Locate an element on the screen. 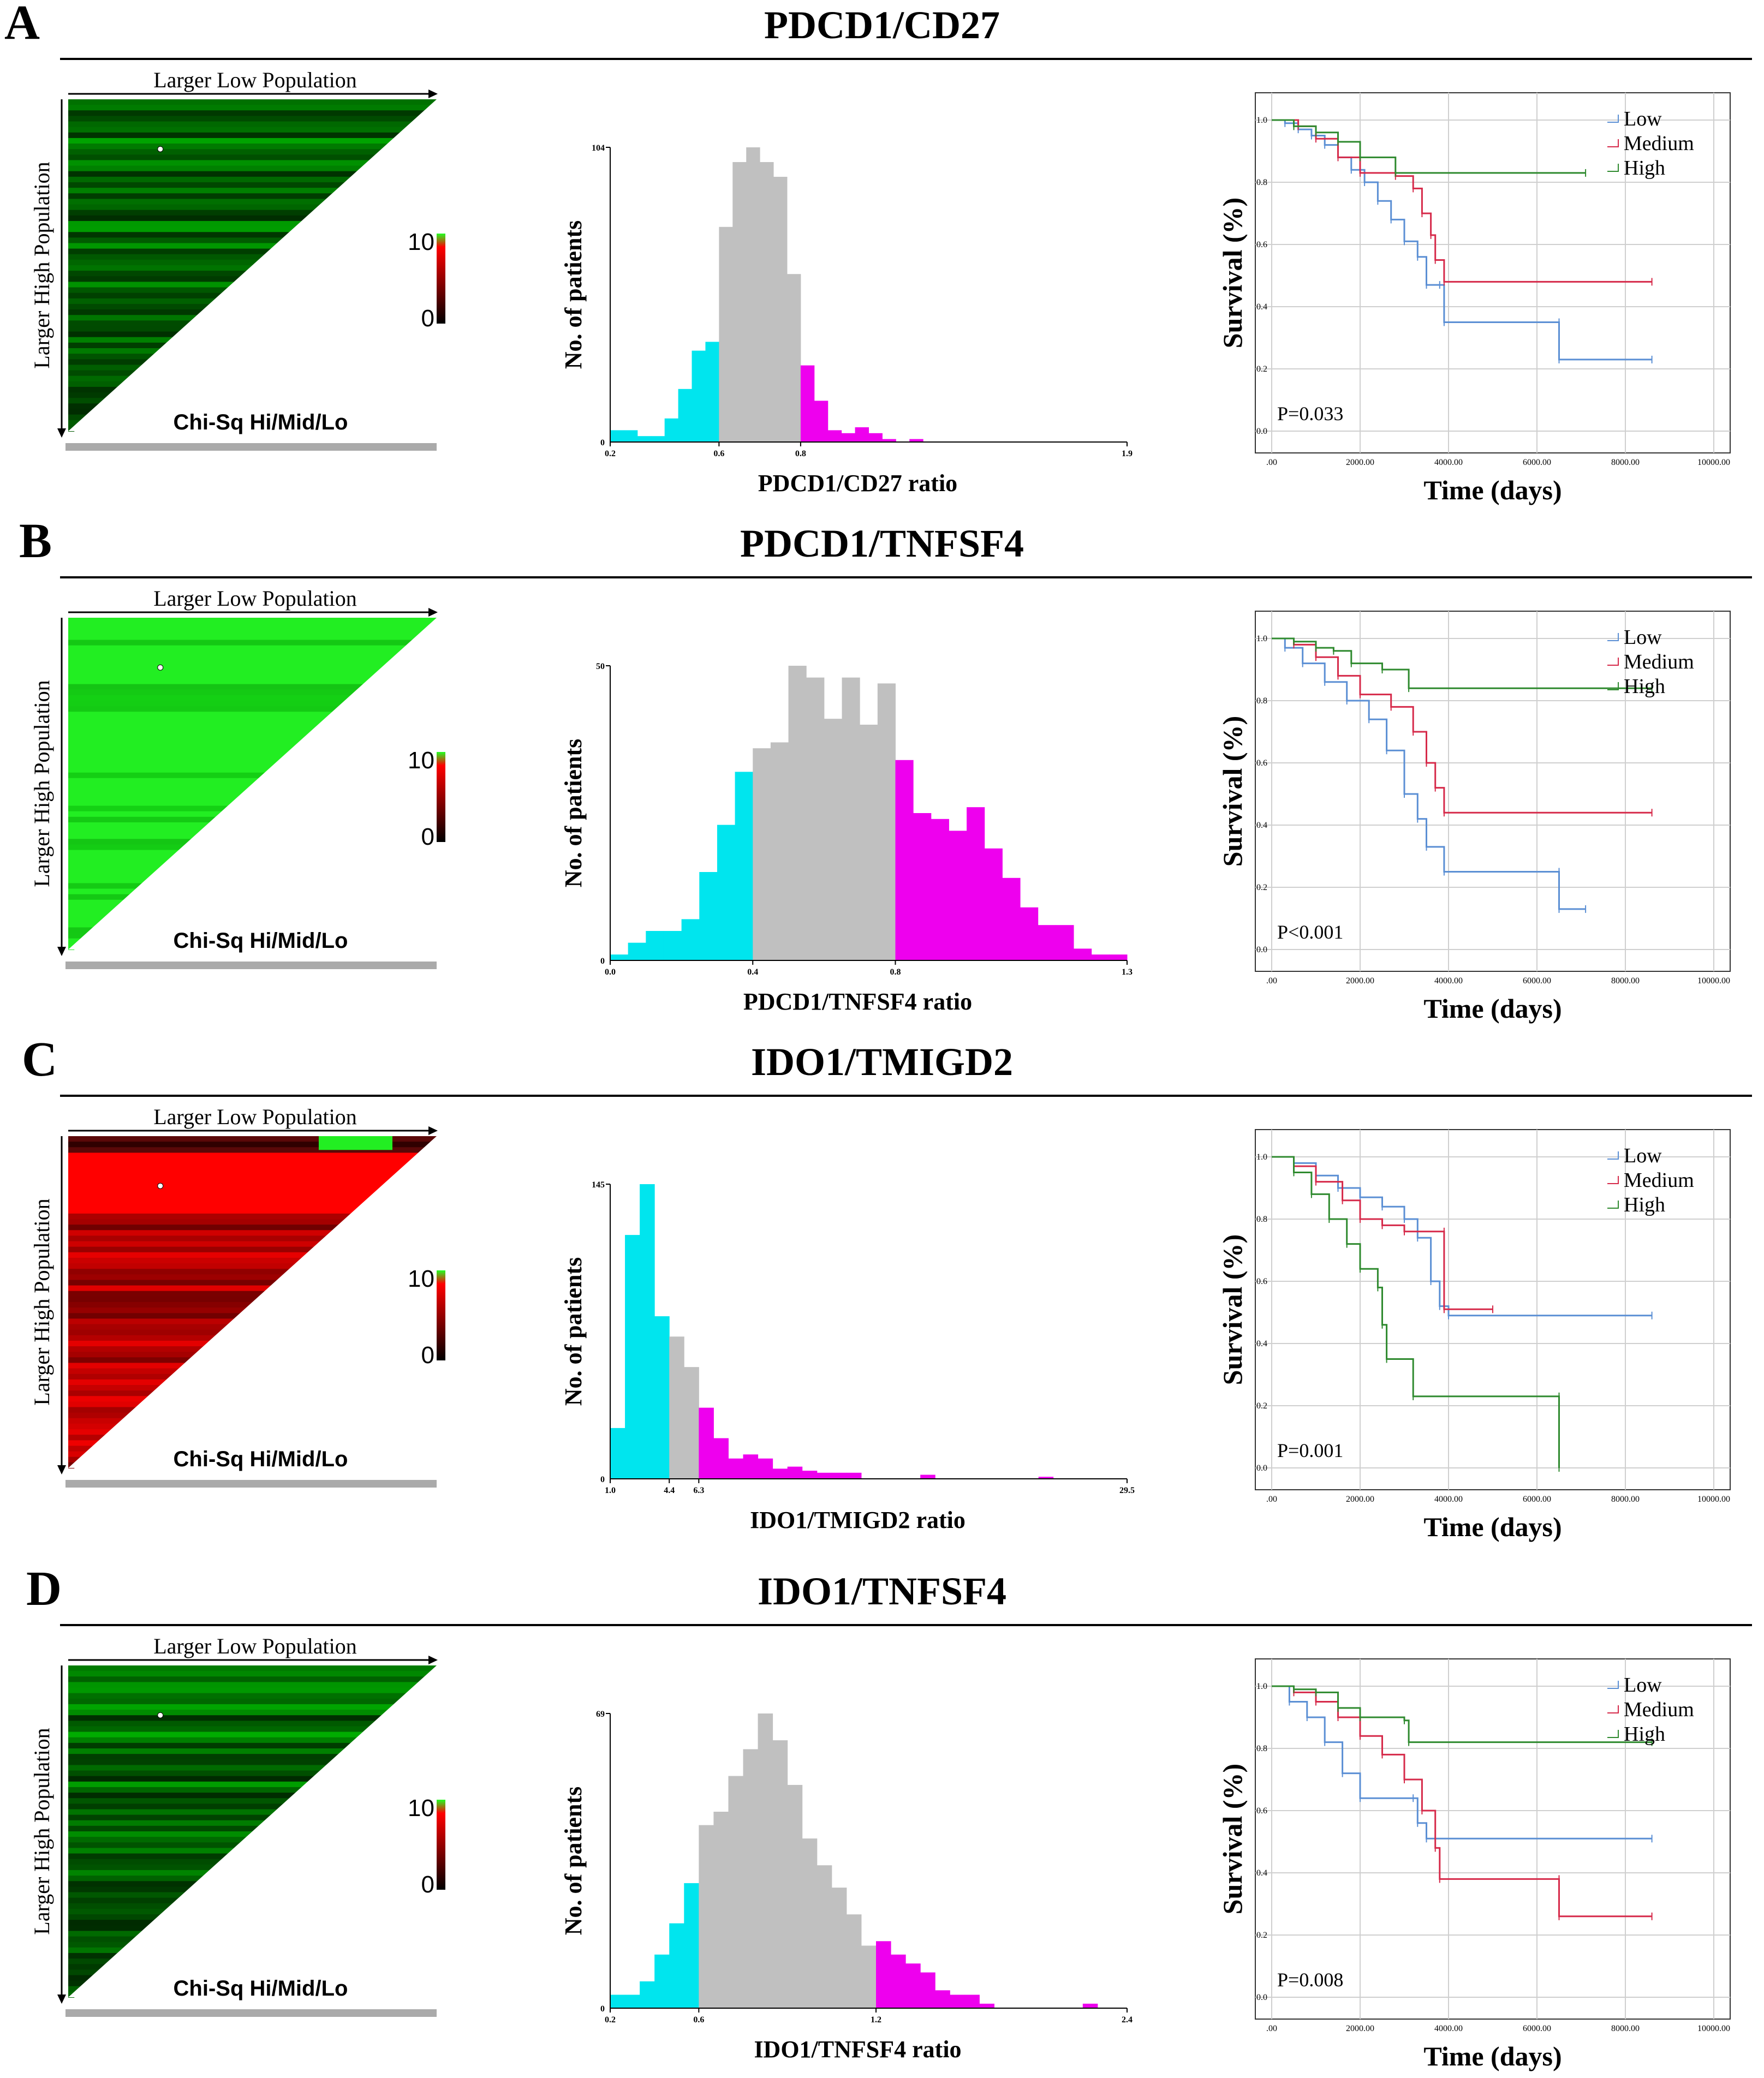 Image resolution: width=1764 pixels, height=2078 pixels. scale-max-label: 10 is located at coordinates (421, 1278).